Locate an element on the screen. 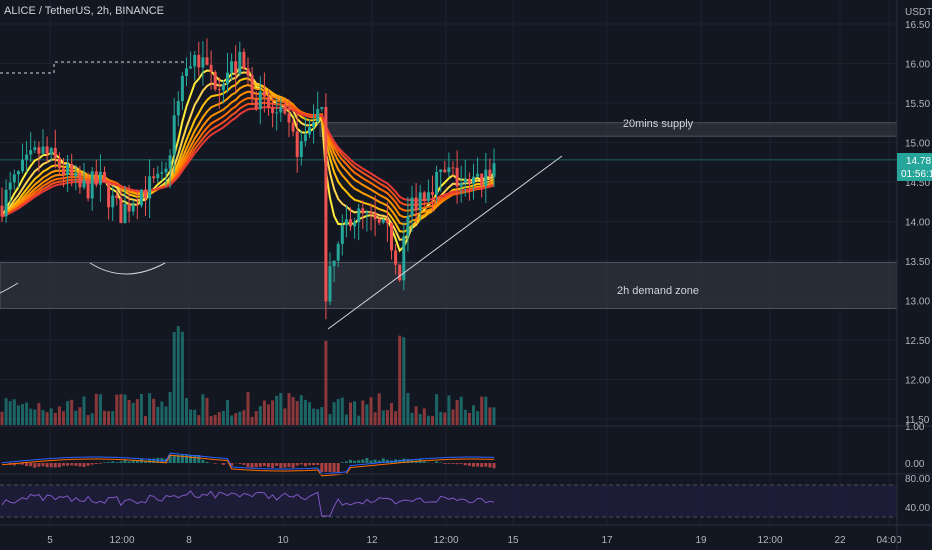  y-tick-label: 12.50 is located at coordinates (917, 341).